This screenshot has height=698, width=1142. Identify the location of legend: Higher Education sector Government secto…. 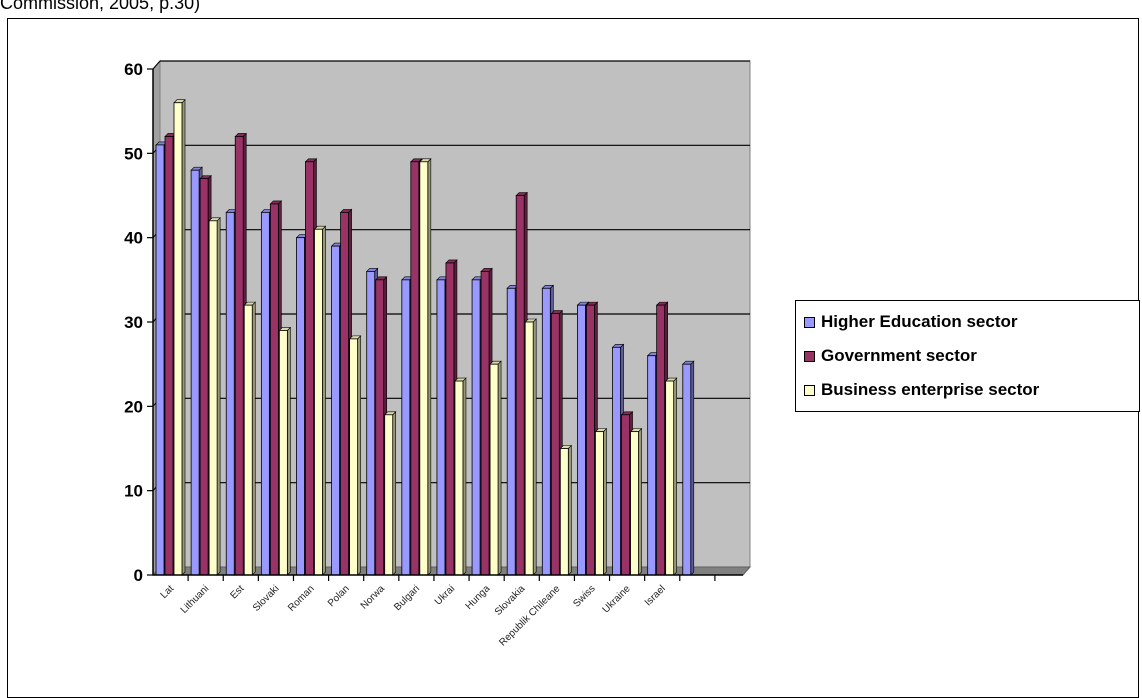
(967, 356).